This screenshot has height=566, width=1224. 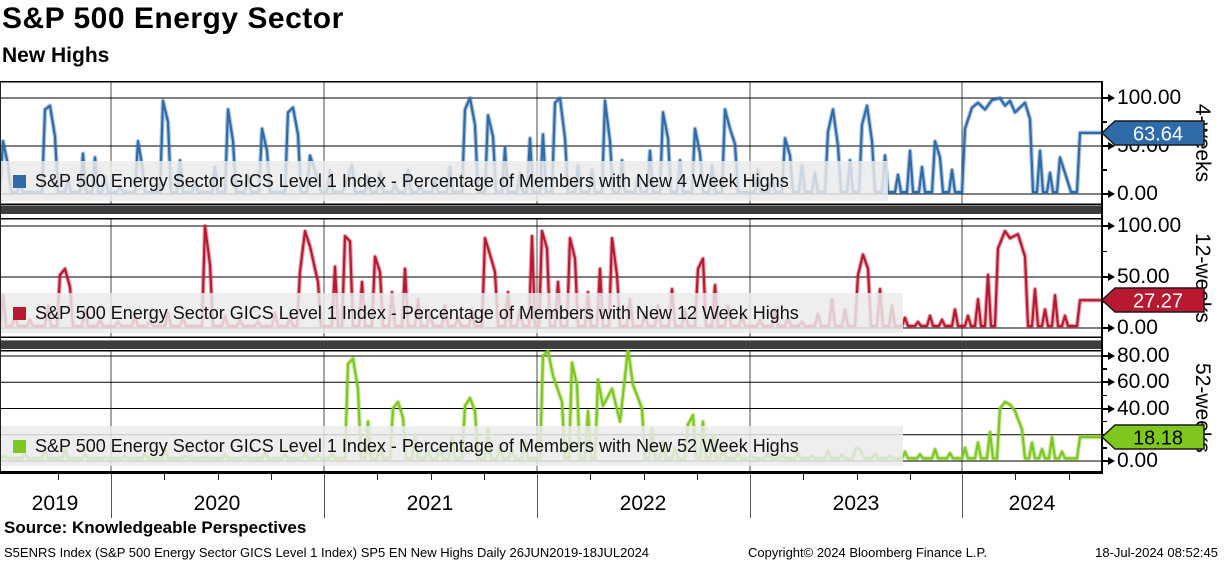 I want to click on page-title: S&P 500 Energy Sector, so click(x=173, y=18).